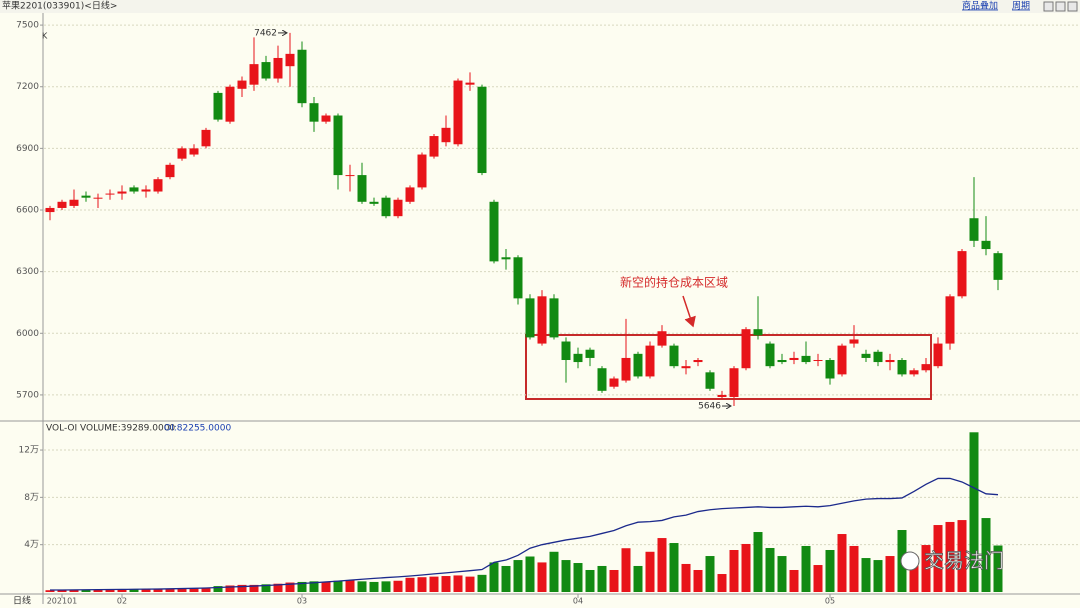 This screenshot has width=1080, height=608. Describe the element at coordinates (45, 36) in the screenshot. I see `y-axis-label: K` at that location.